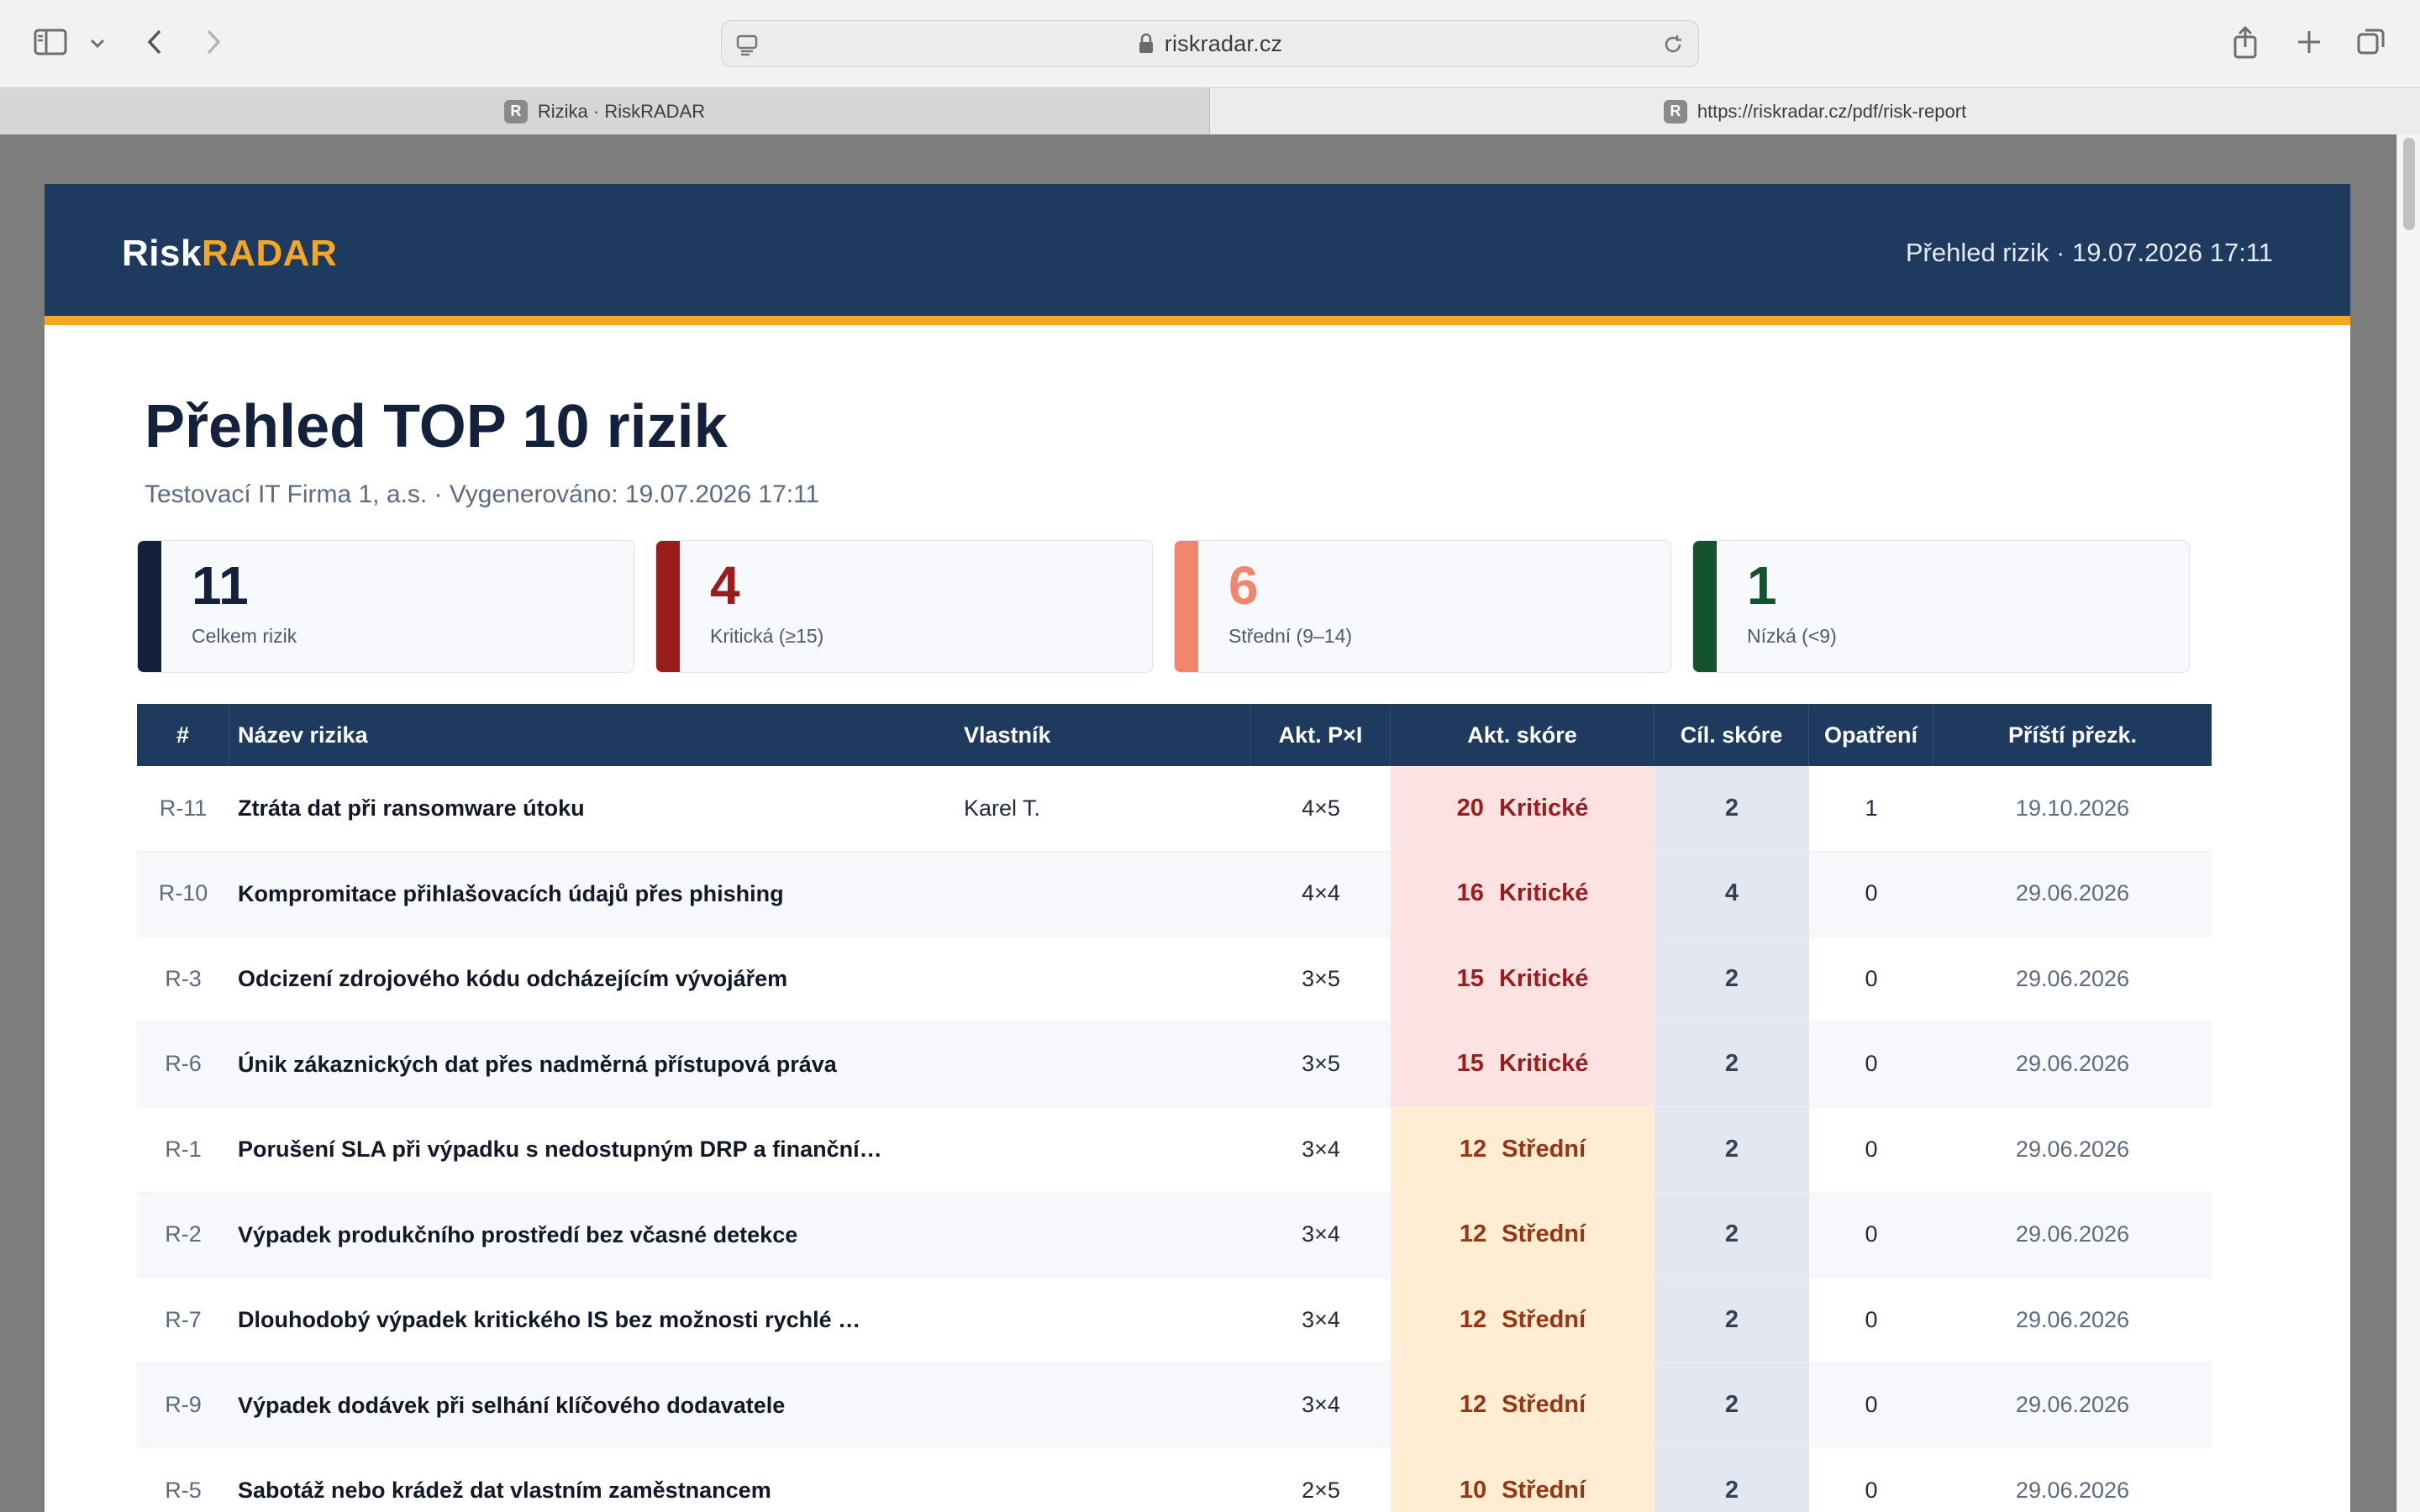 This screenshot has width=2420, height=1512. I want to click on chevron-down-icon, so click(97, 44).